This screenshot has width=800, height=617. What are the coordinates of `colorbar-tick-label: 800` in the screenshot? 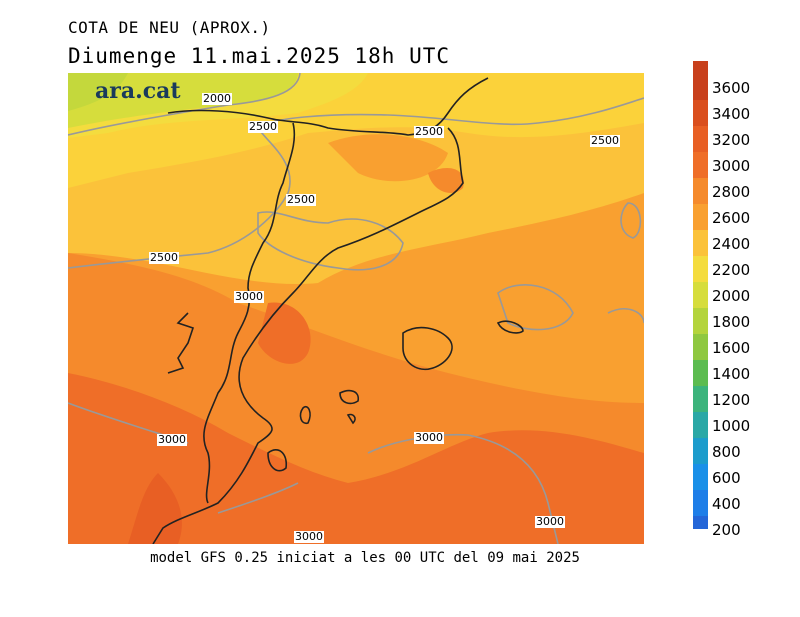 It's located at (726, 452).